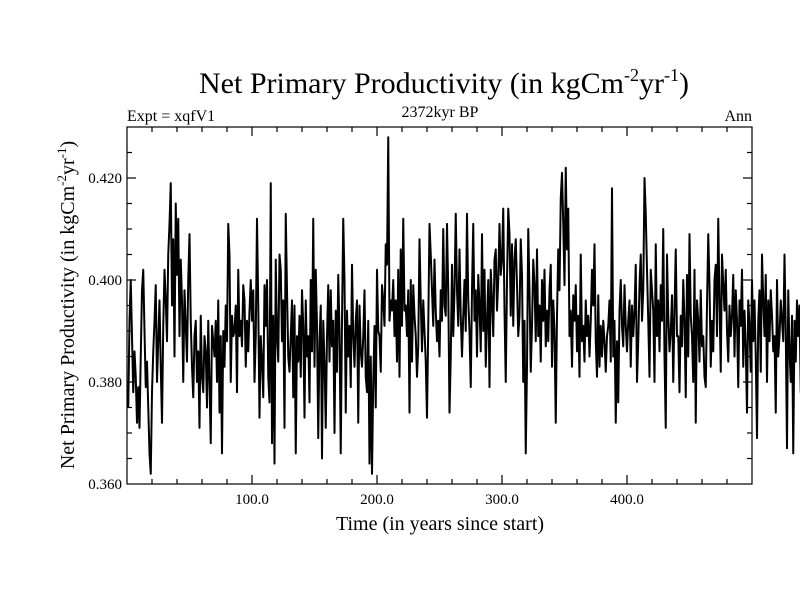  Describe the element at coordinates (440, 112) in the screenshot. I see `subtitle-period: 2372kyr BP` at that location.